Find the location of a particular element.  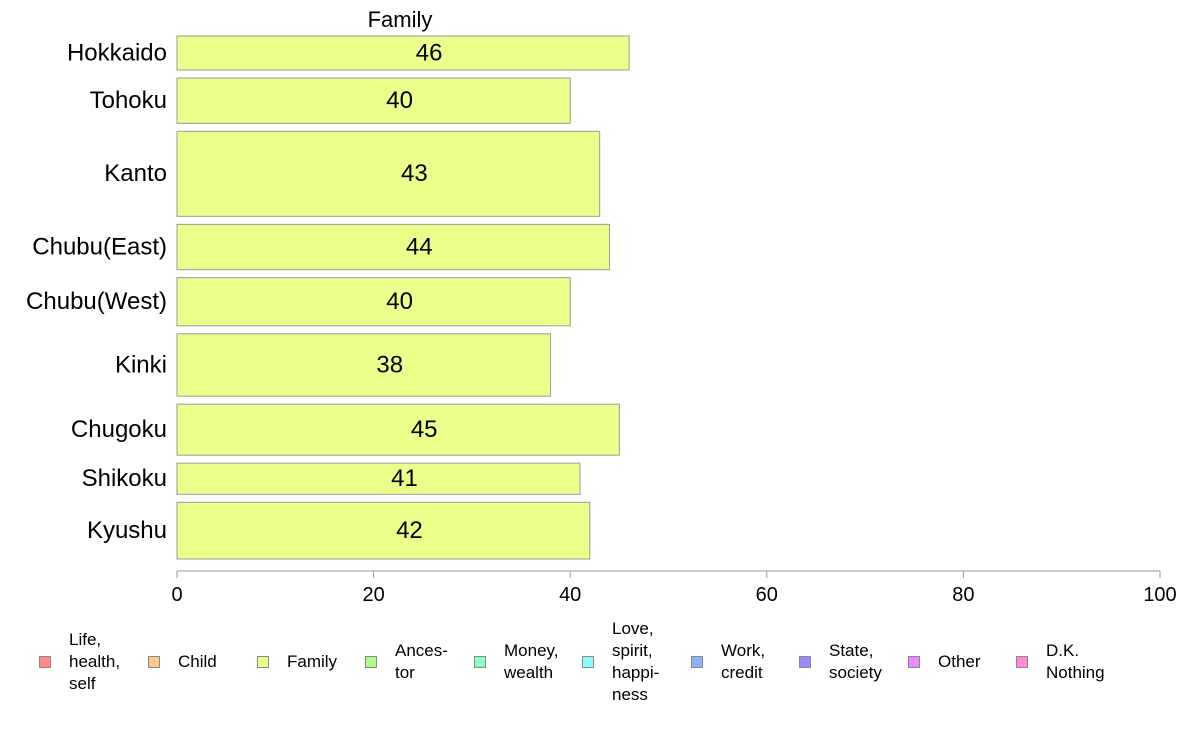

legend-label: Family is located at coordinates (312, 661).